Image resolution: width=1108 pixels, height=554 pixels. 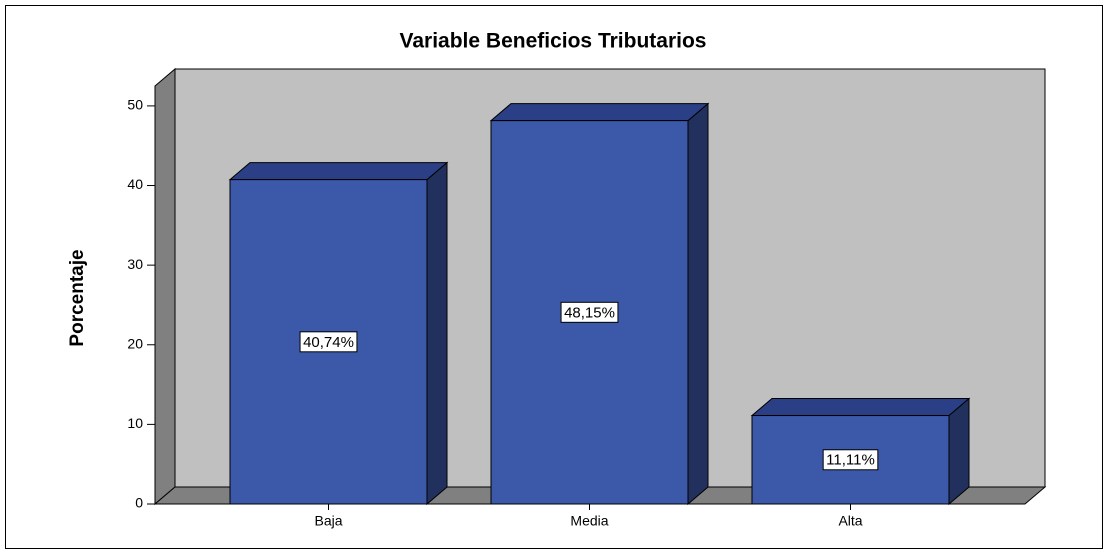 I want to click on chart-title: Variable Beneficios Tributarios, so click(x=553, y=41).